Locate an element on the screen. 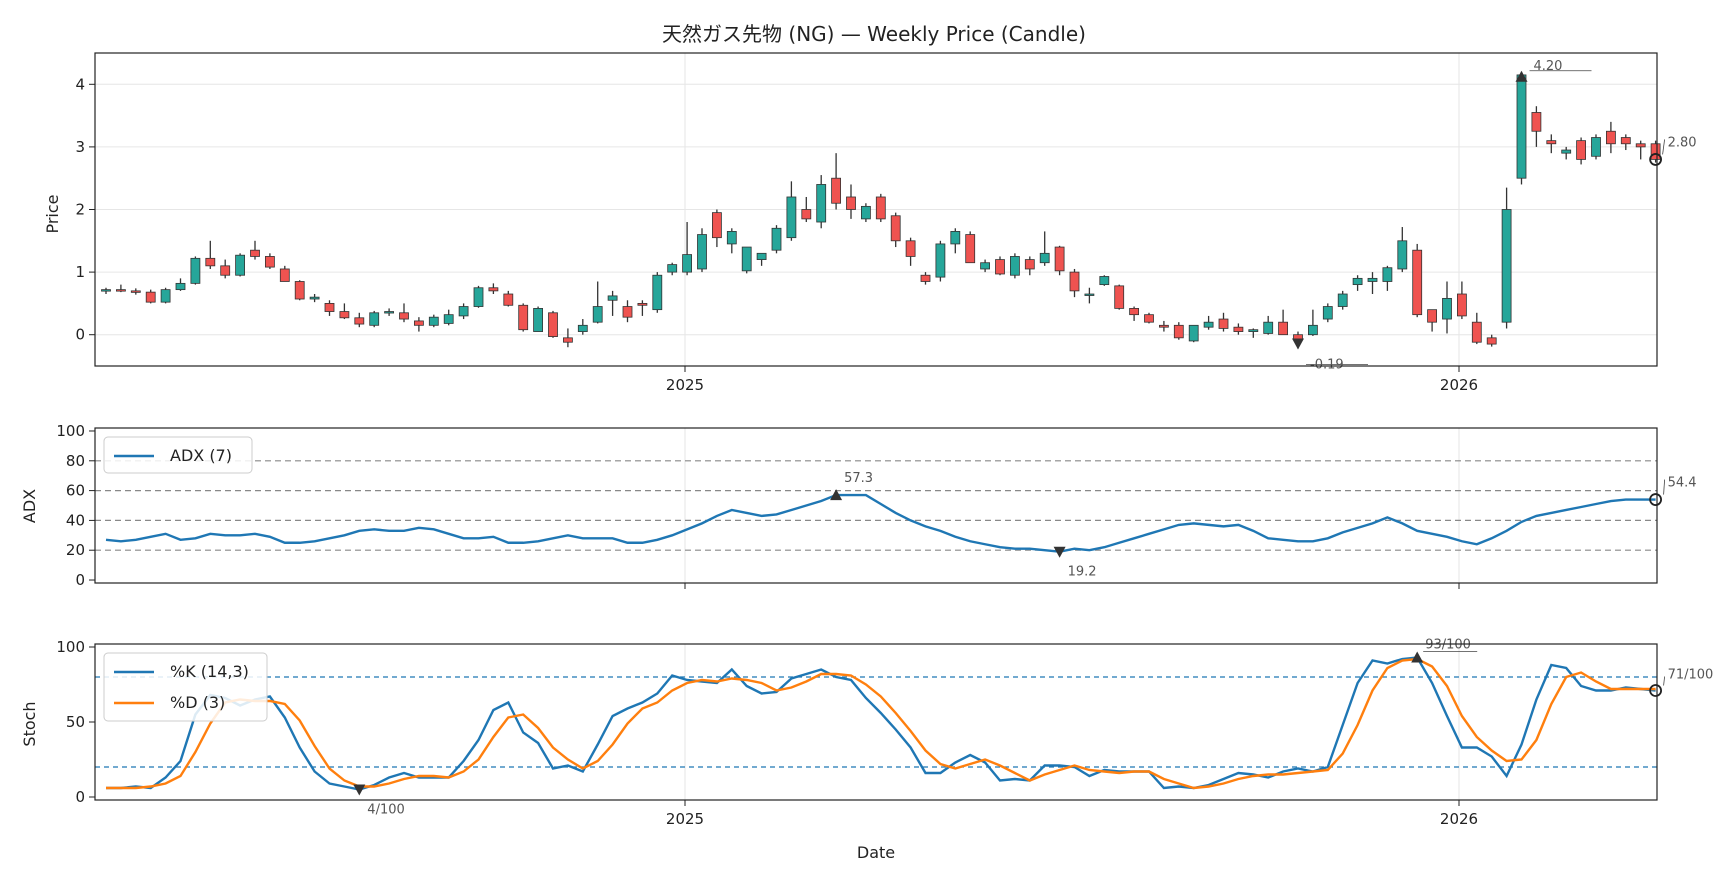  stoch-grid is located at coordinates (1072, 722).